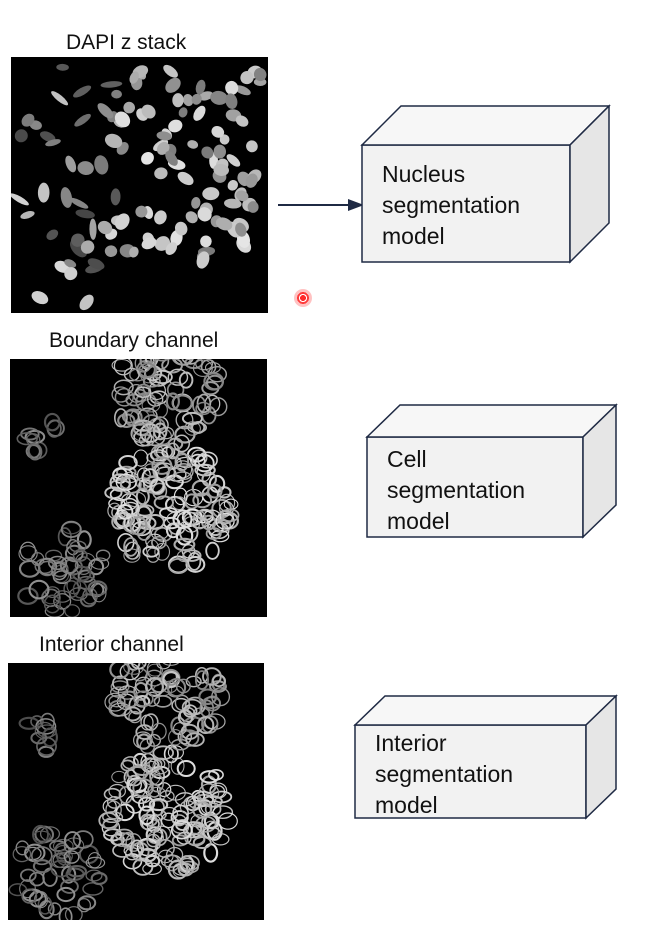  Describe the element at coordinates (456, 490) in the screenshot. I see `cell-model-line2: segmentation` at that location.